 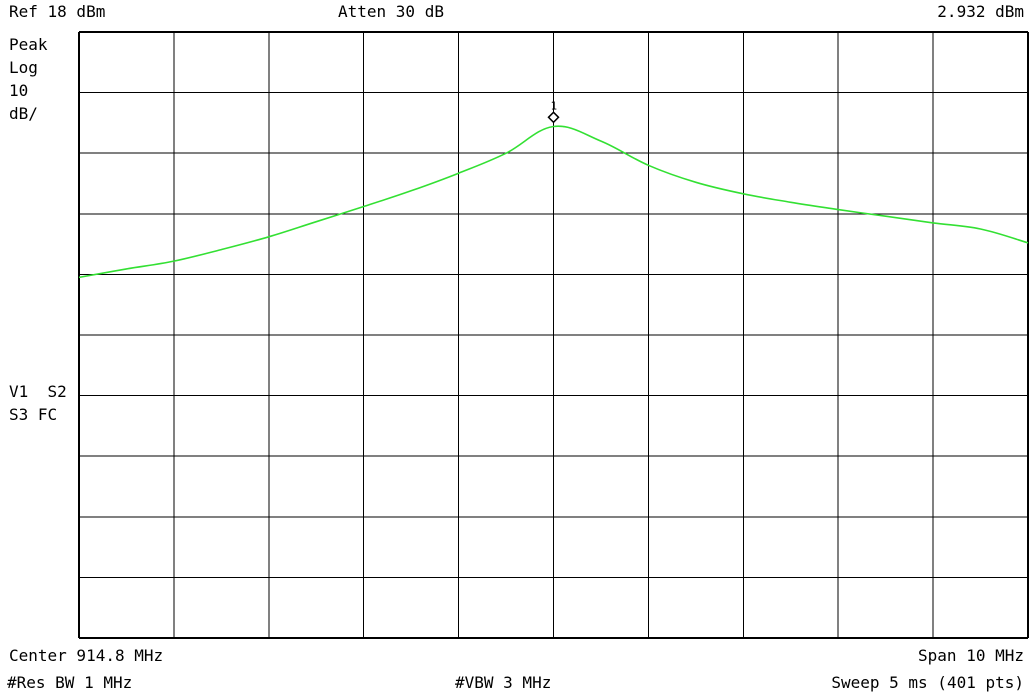 What do you see at coordinates (927, 682) in the screenshot?
I see `sweep-label: Sweep 5 ms (401 pts)` at bounding box center [927, 682].